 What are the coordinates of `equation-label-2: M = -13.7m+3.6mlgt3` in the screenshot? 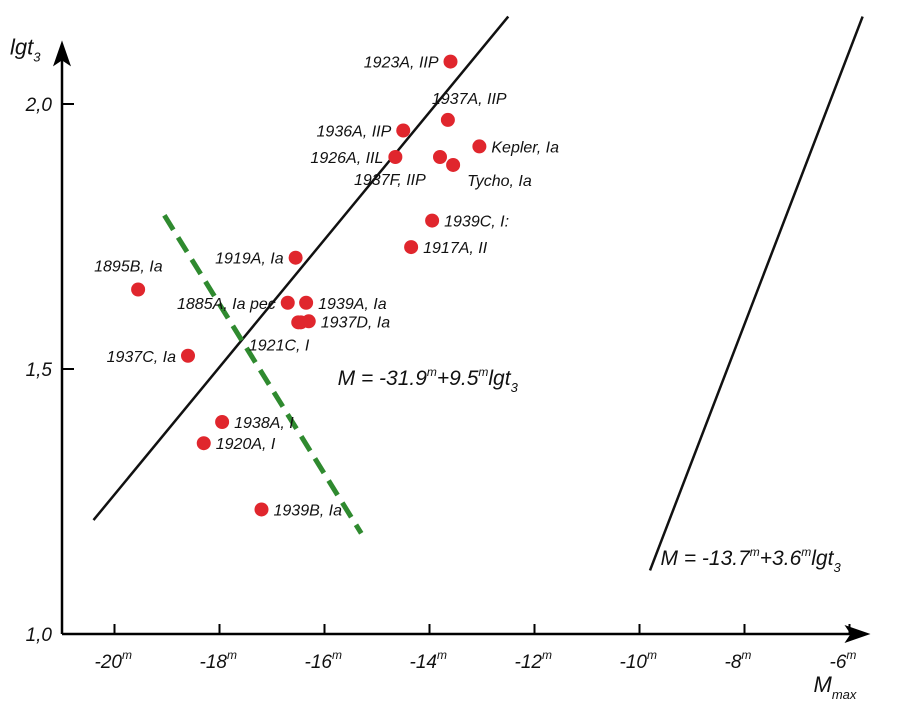 It's located at (751, 560).